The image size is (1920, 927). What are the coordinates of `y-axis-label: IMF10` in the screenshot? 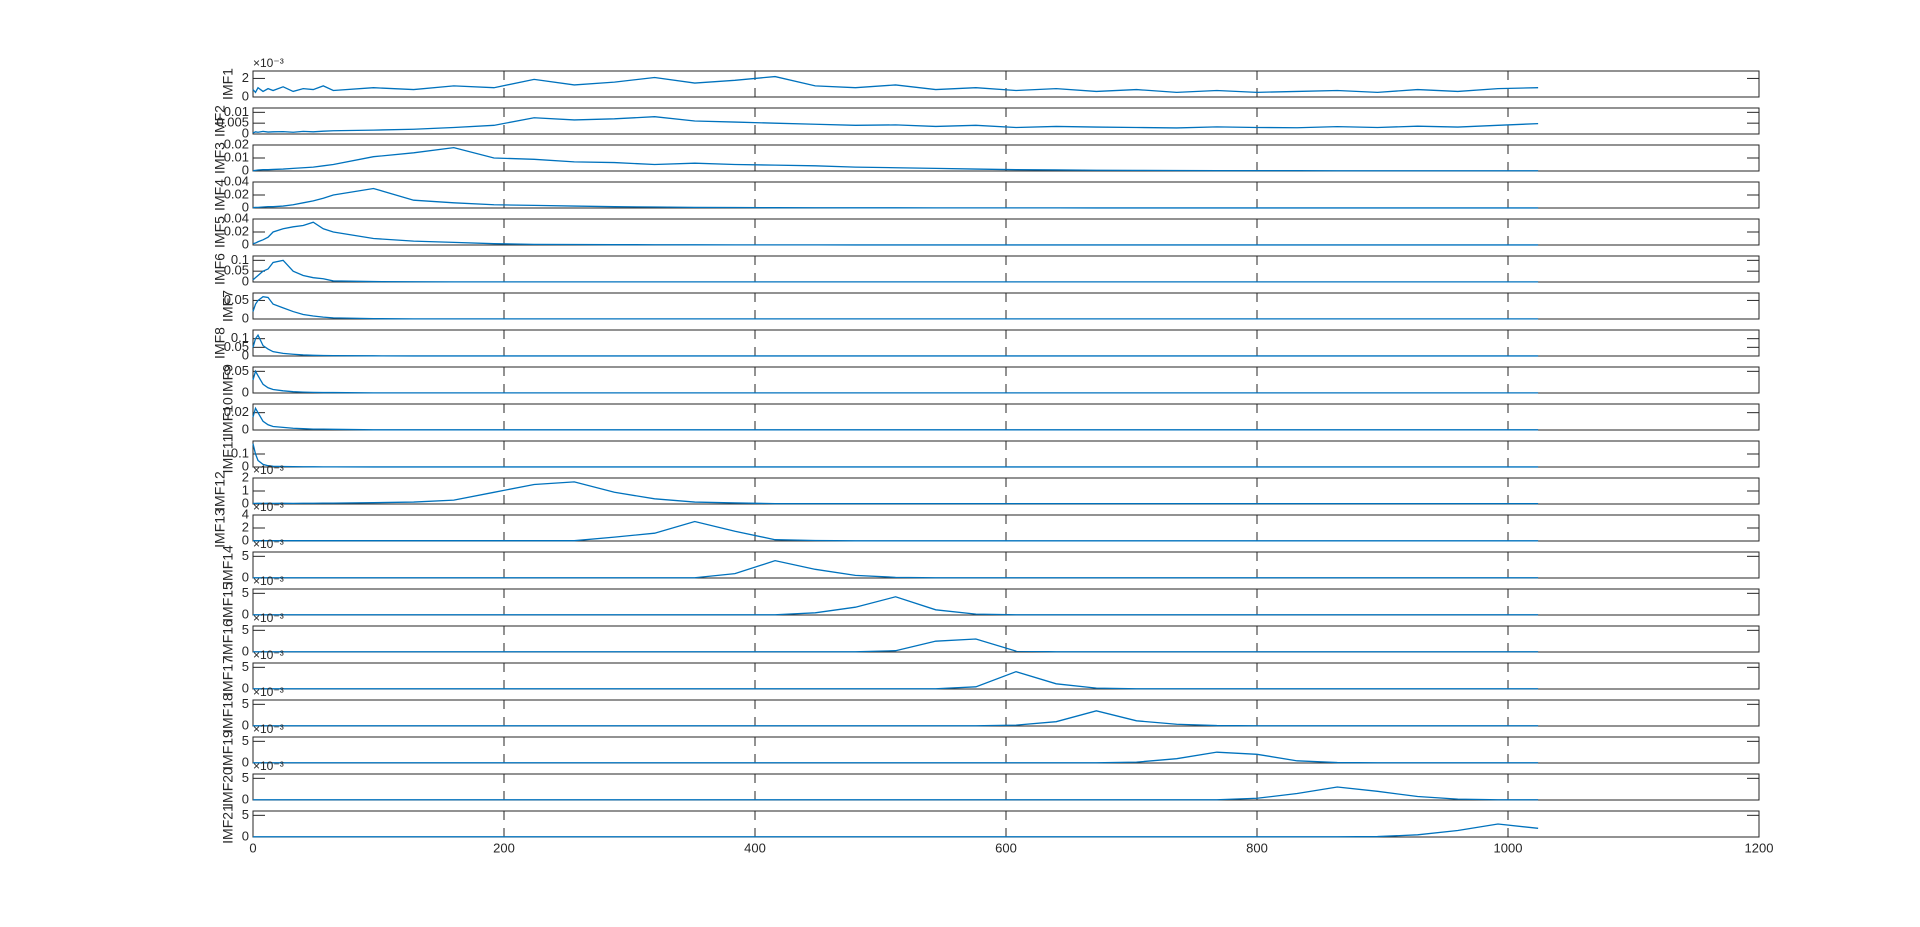 It's located at (228, 417).